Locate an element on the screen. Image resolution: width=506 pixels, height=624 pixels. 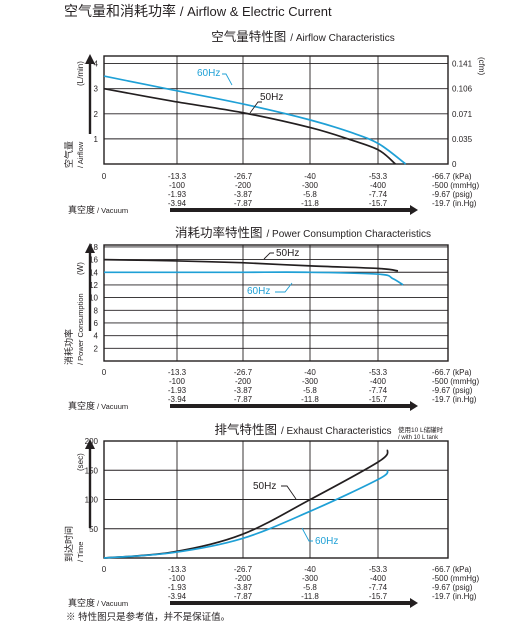
y2-tick-label: 0.071 is located at coordinates (462, 114).